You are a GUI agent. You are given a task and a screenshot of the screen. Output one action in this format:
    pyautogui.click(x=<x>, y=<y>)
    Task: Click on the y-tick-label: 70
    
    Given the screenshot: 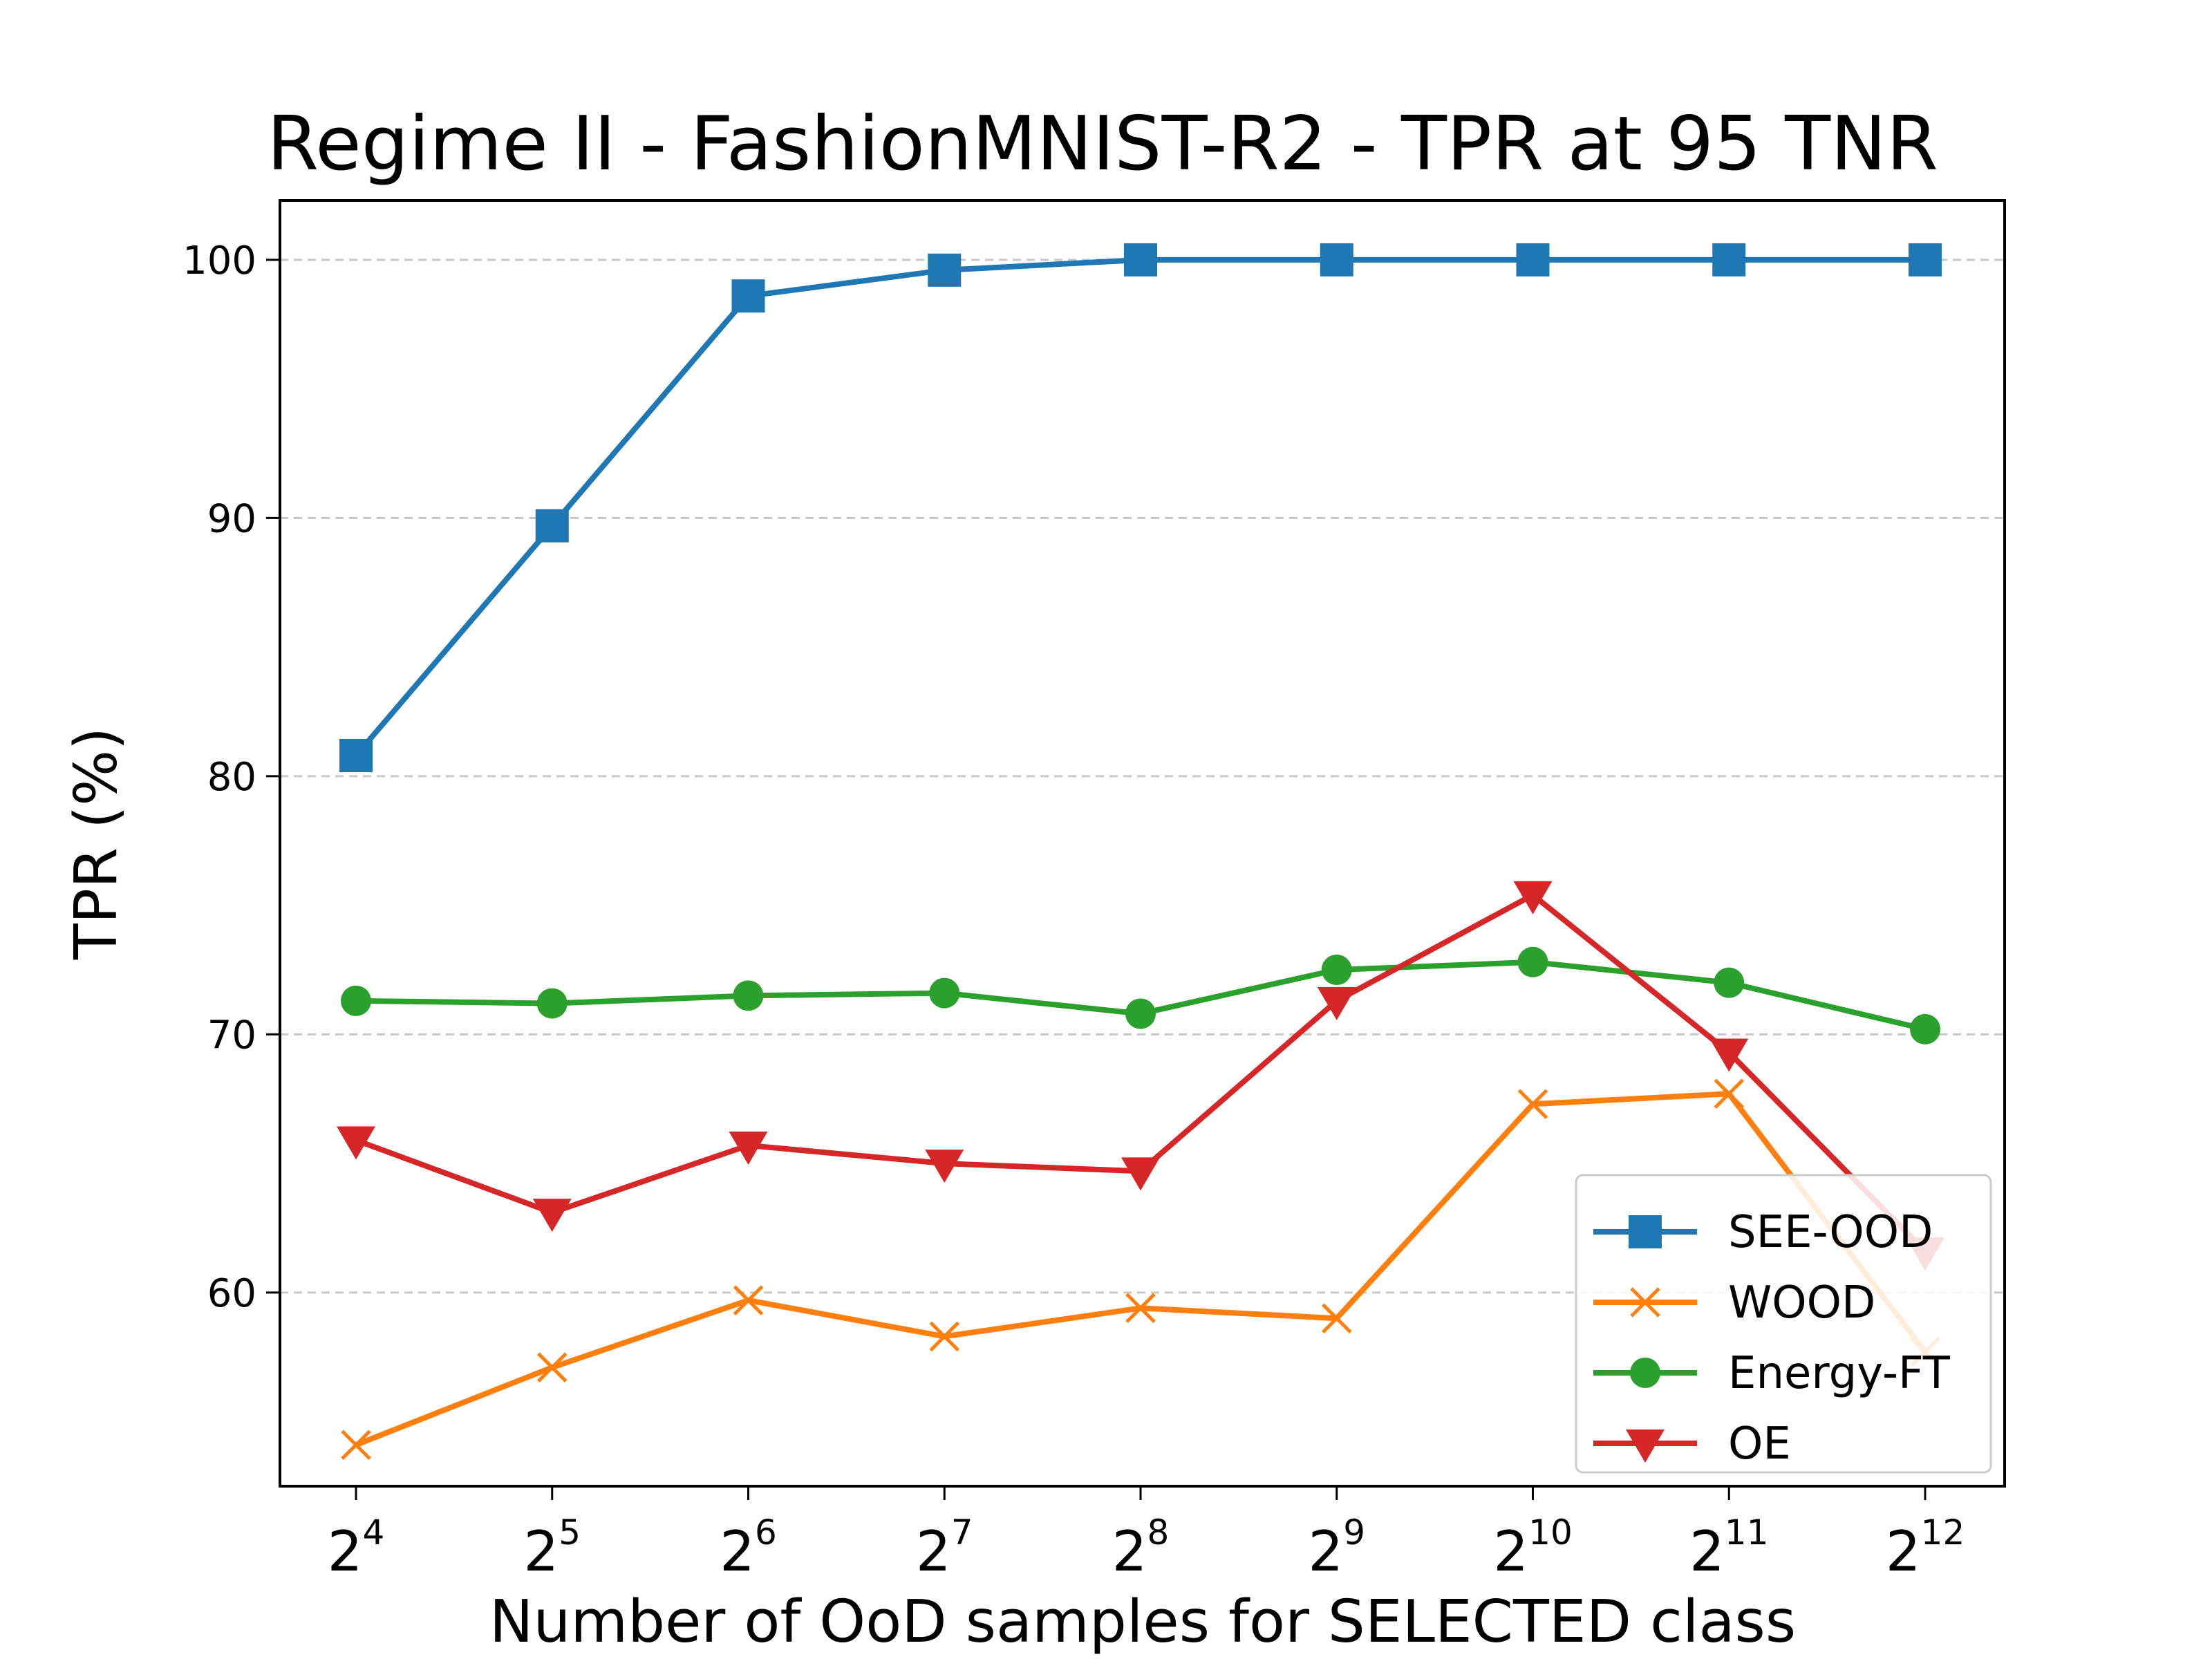 What is the action you would take?
    pyautogui.click(x=232, y=1035)
    